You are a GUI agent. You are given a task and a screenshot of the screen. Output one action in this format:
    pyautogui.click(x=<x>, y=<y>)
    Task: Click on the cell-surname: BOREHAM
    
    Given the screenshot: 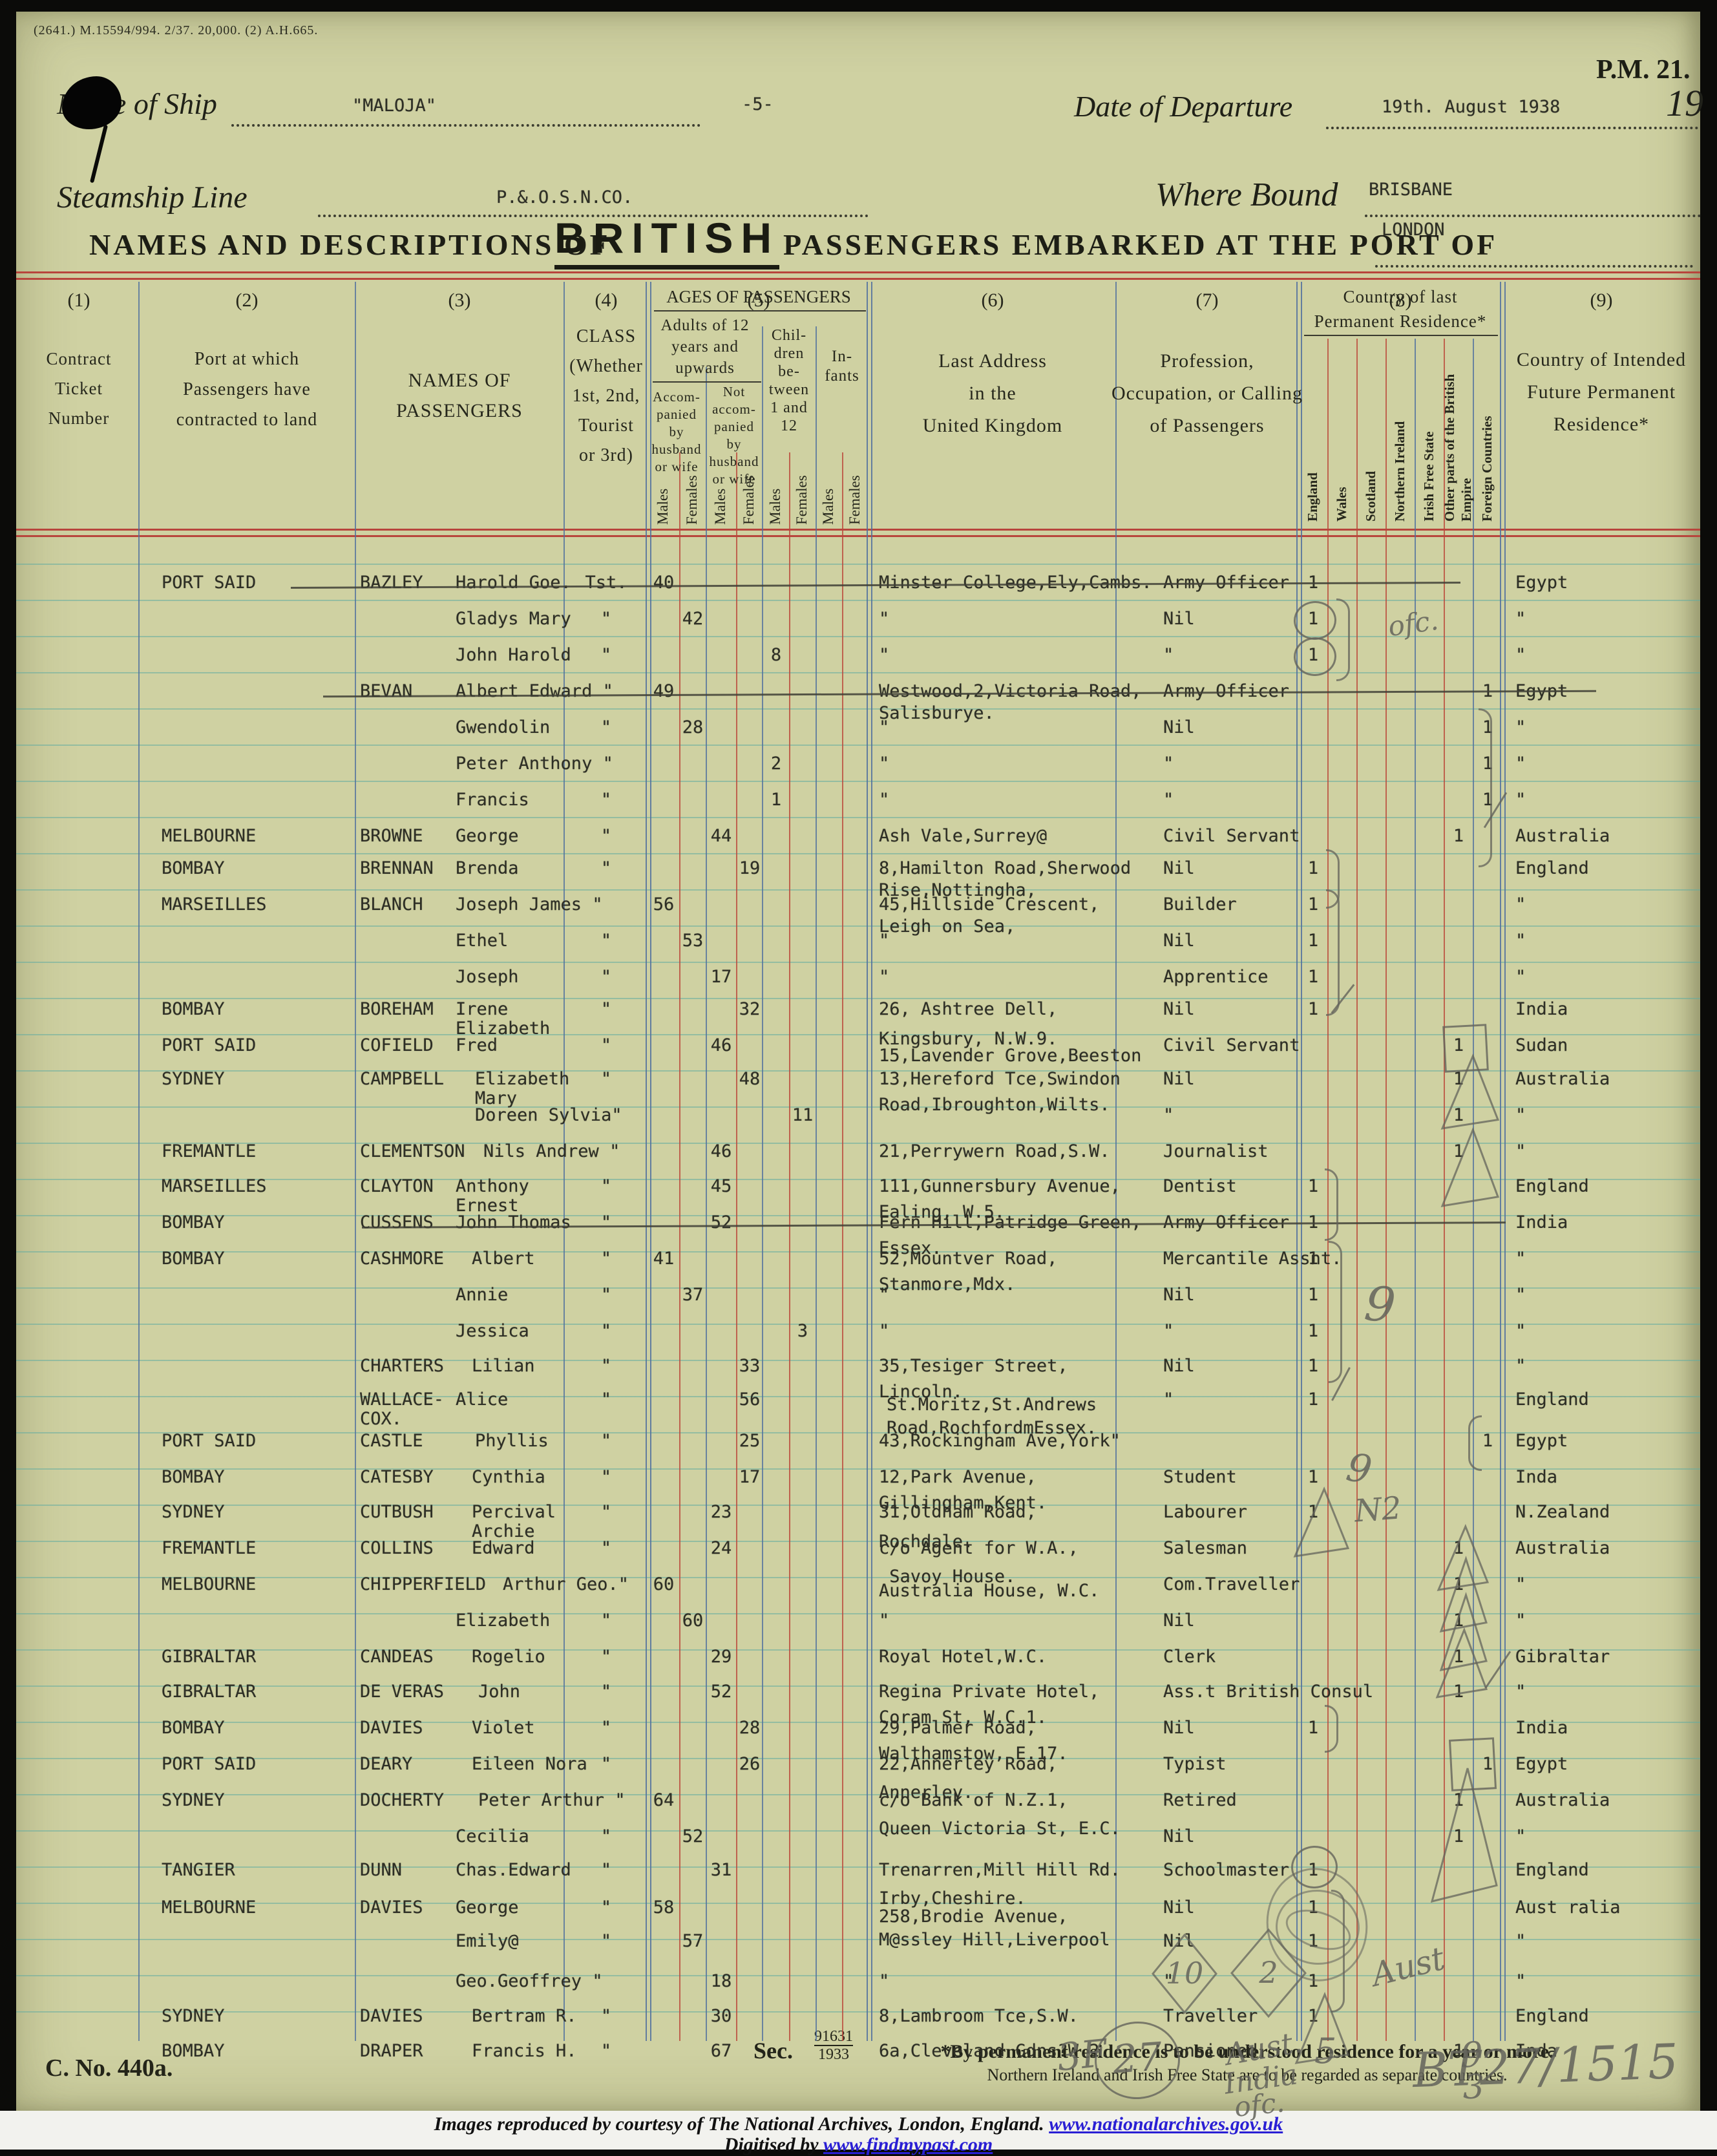 What is the action you would take?
    pyautogui.click(x=397, y=1009)
    